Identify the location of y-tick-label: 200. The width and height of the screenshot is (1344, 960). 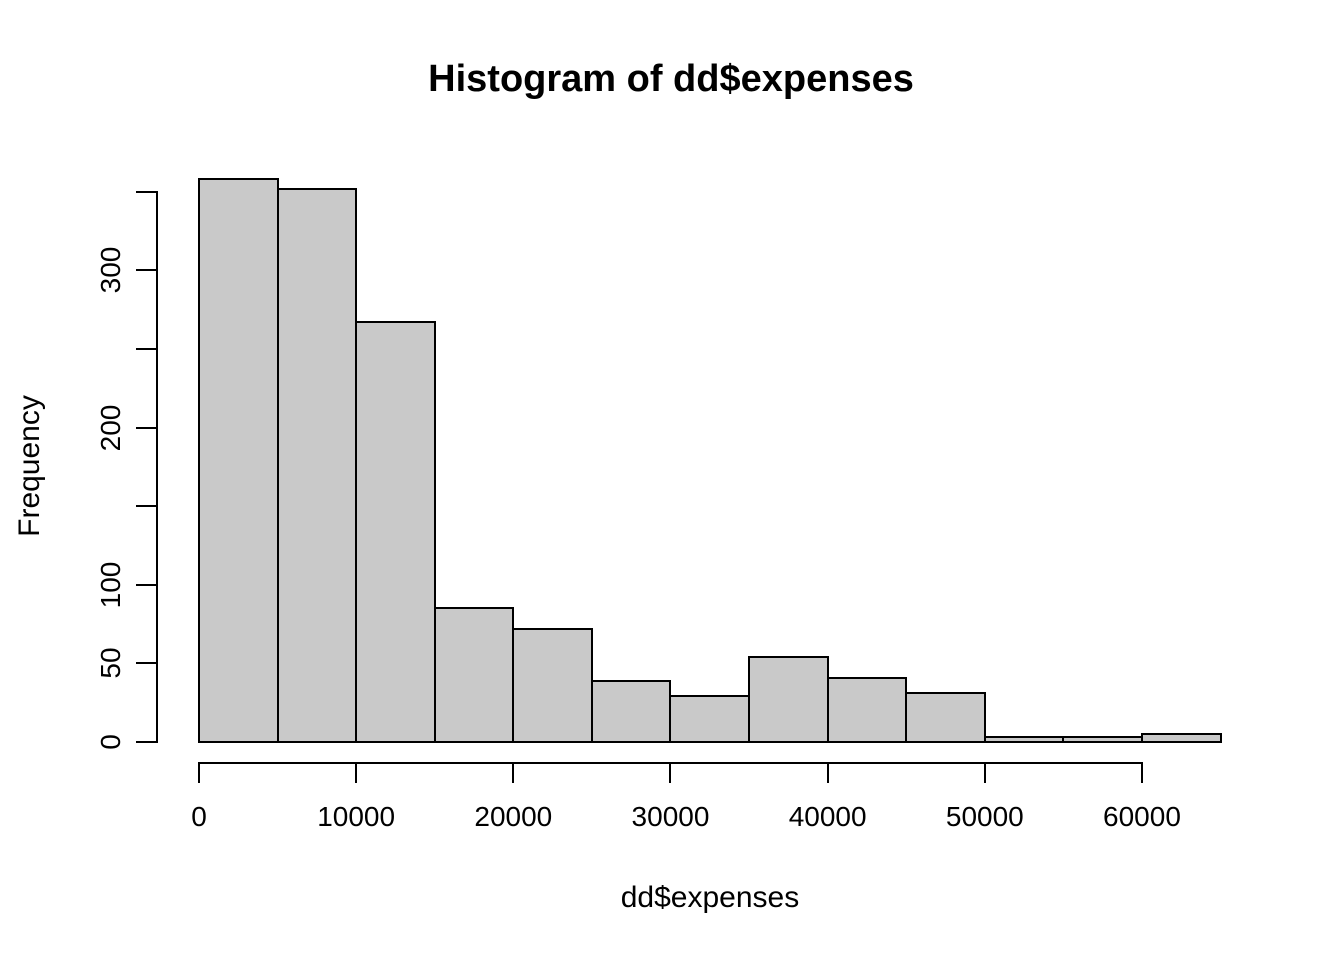
(110, 427).